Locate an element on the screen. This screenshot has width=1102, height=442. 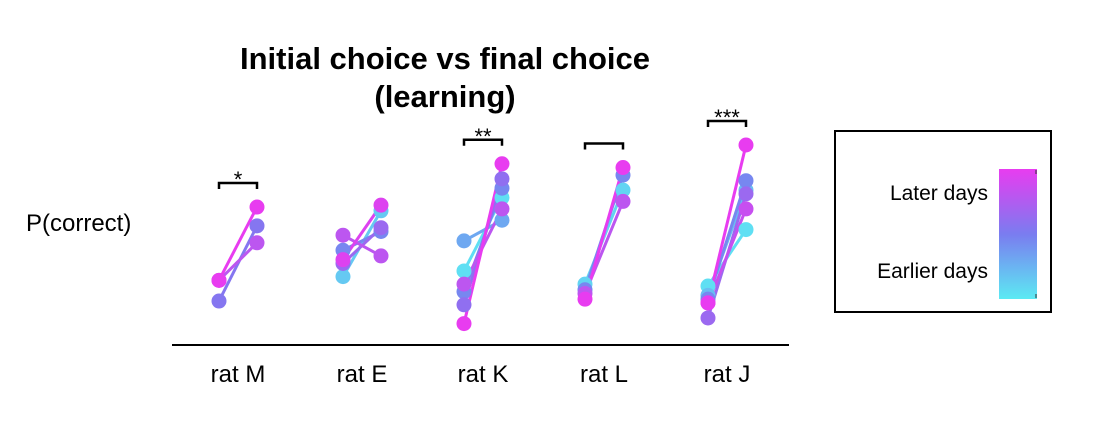
x-tick-label: rat M is located at coordinates (238, 374).